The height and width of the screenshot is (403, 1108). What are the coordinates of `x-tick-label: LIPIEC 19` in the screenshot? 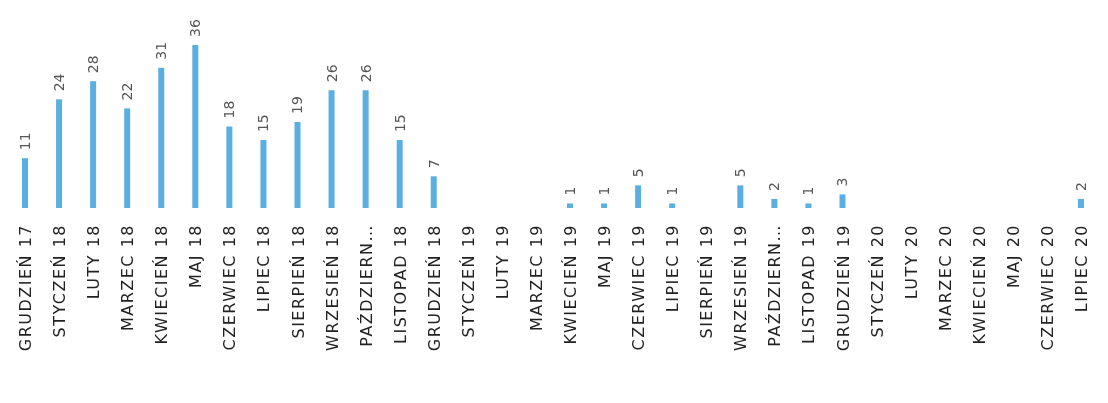 It's located at (673, 268).